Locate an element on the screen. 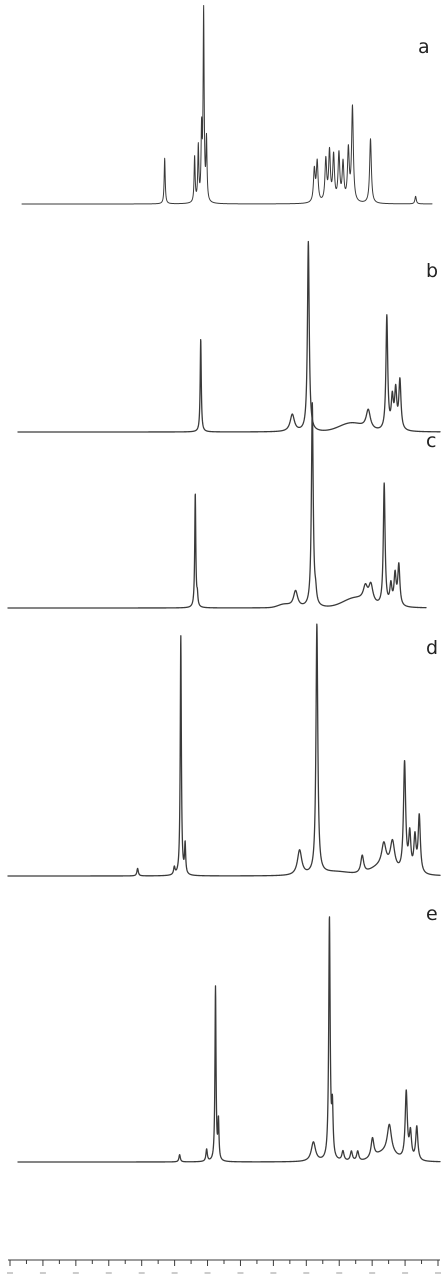  spectrum-panel-a: a is located at coordinates (227, 105).